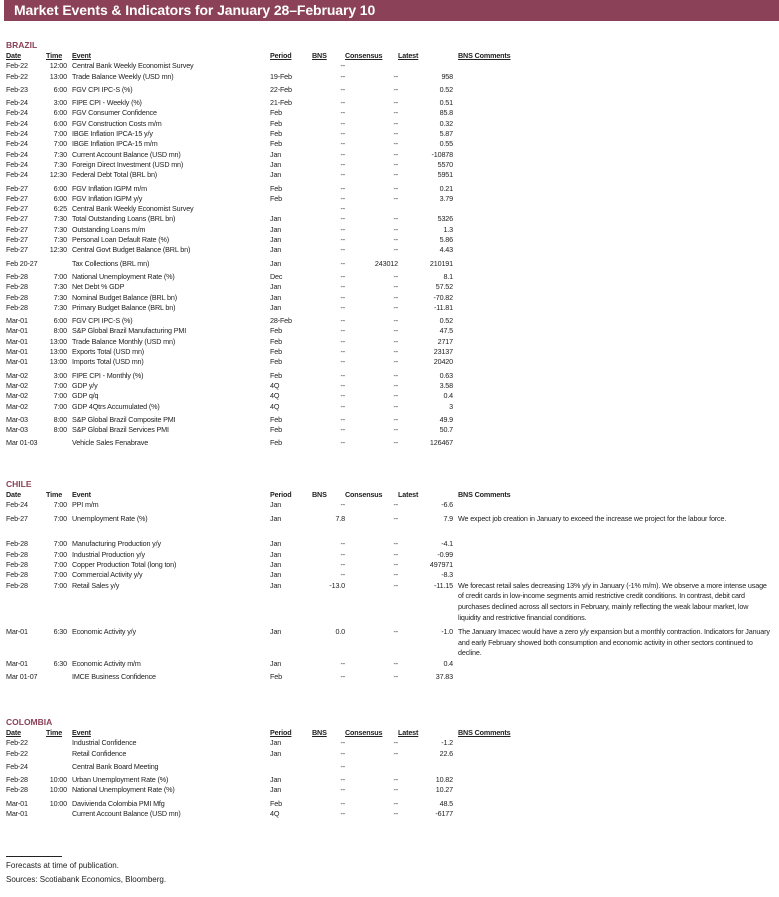  I want to click on cell-latest: -6.6, so click(447, 505).